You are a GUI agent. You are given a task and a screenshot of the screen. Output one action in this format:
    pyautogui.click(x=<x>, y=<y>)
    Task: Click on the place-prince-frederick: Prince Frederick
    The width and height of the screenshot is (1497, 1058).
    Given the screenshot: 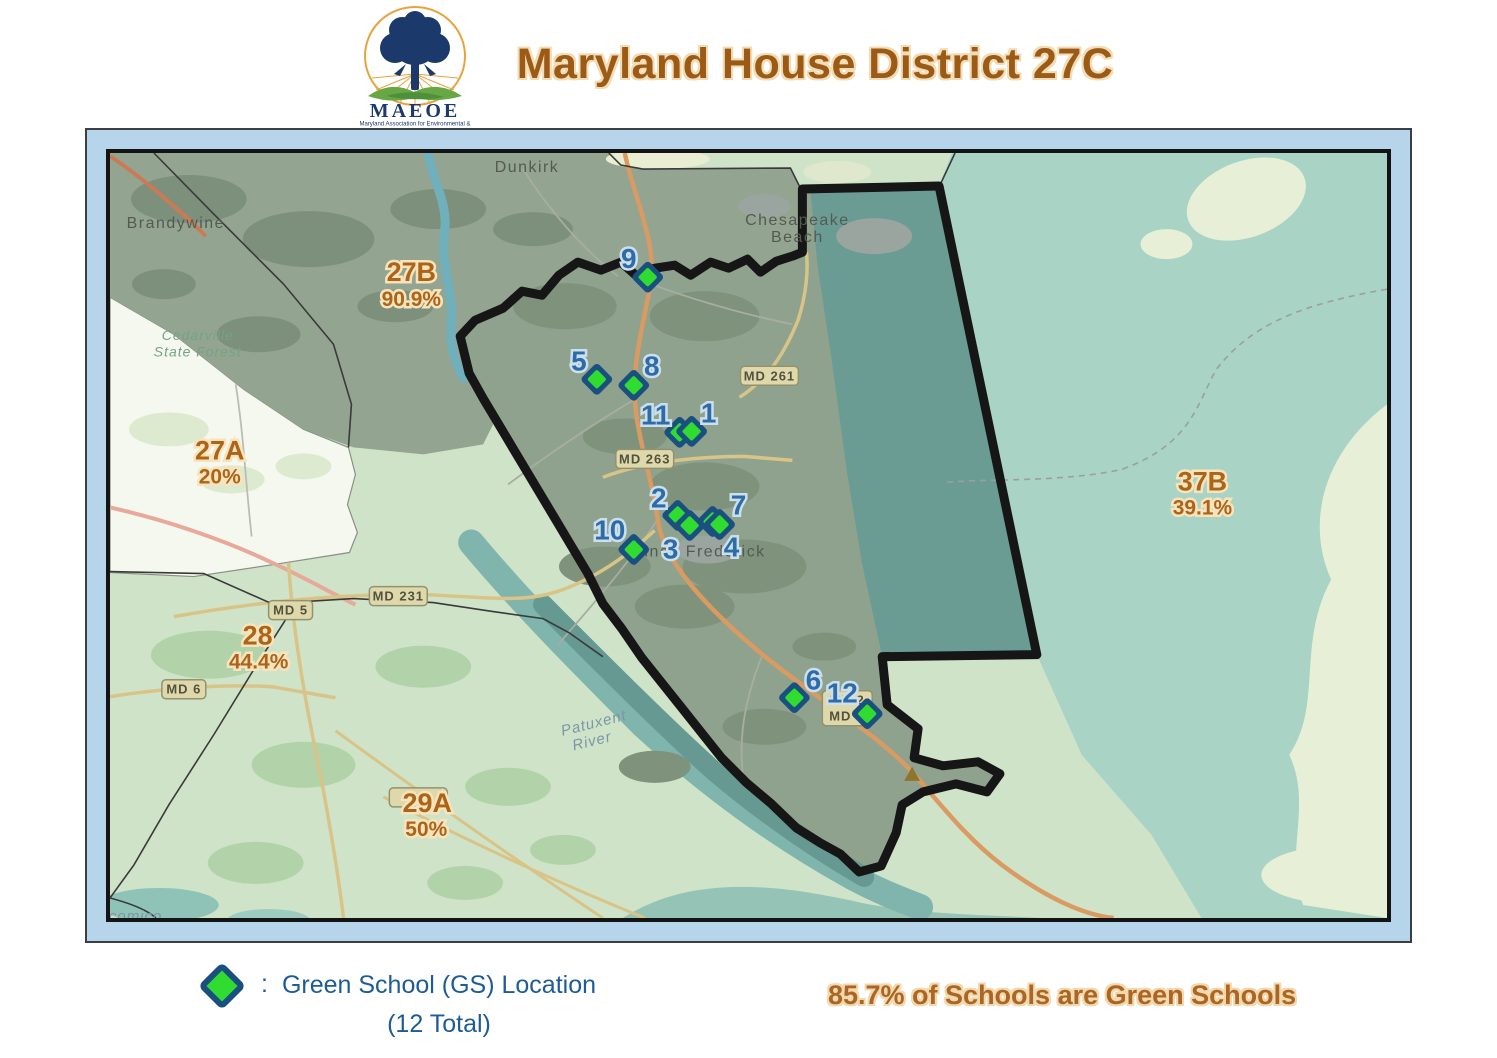 What is the action you would take?
    pyautogui.click(x=696, y=552)
    